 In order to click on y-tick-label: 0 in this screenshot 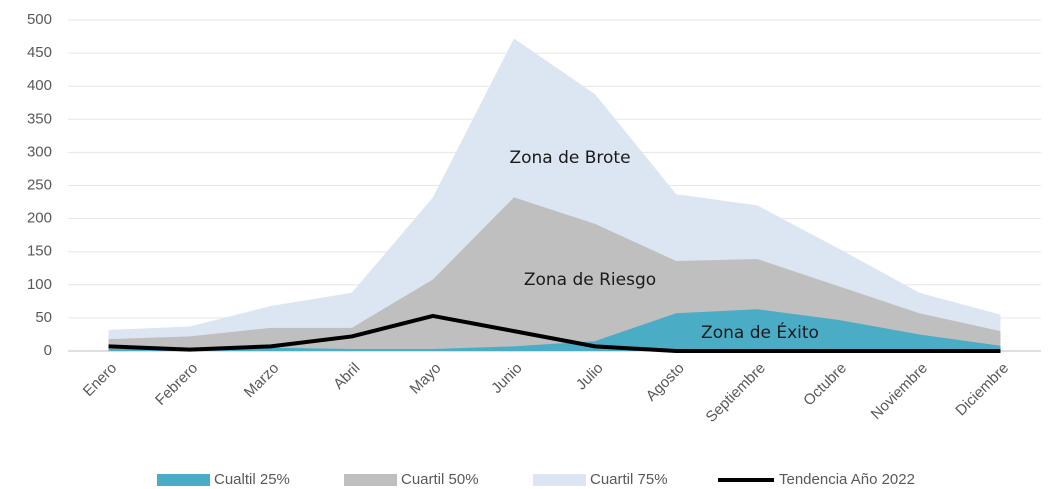, I will do `click(48, 350)`.